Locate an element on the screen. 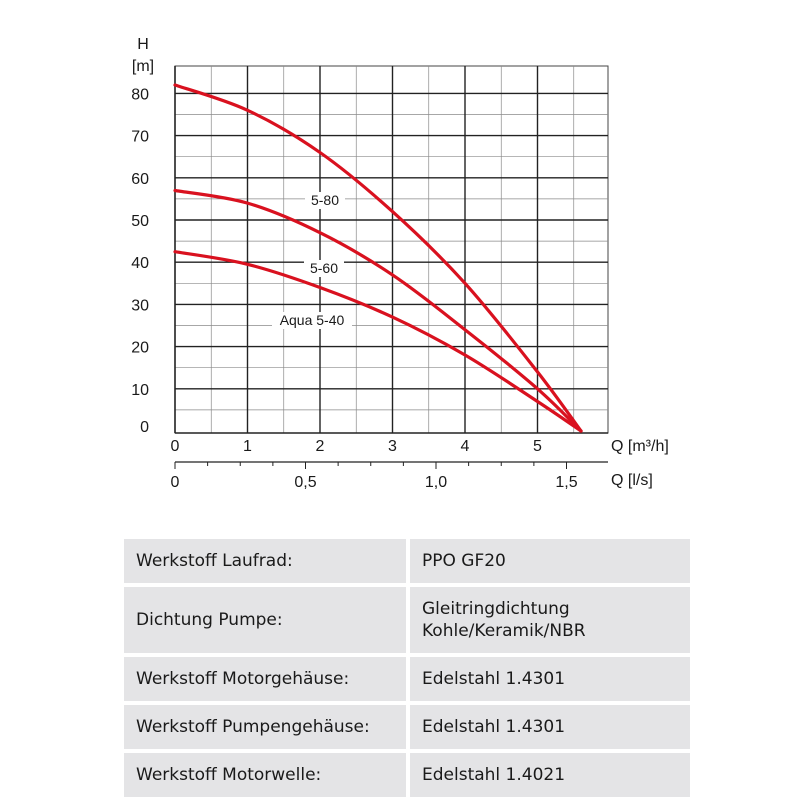  y-tick-label: 20 is located at coordinates (140, 348).